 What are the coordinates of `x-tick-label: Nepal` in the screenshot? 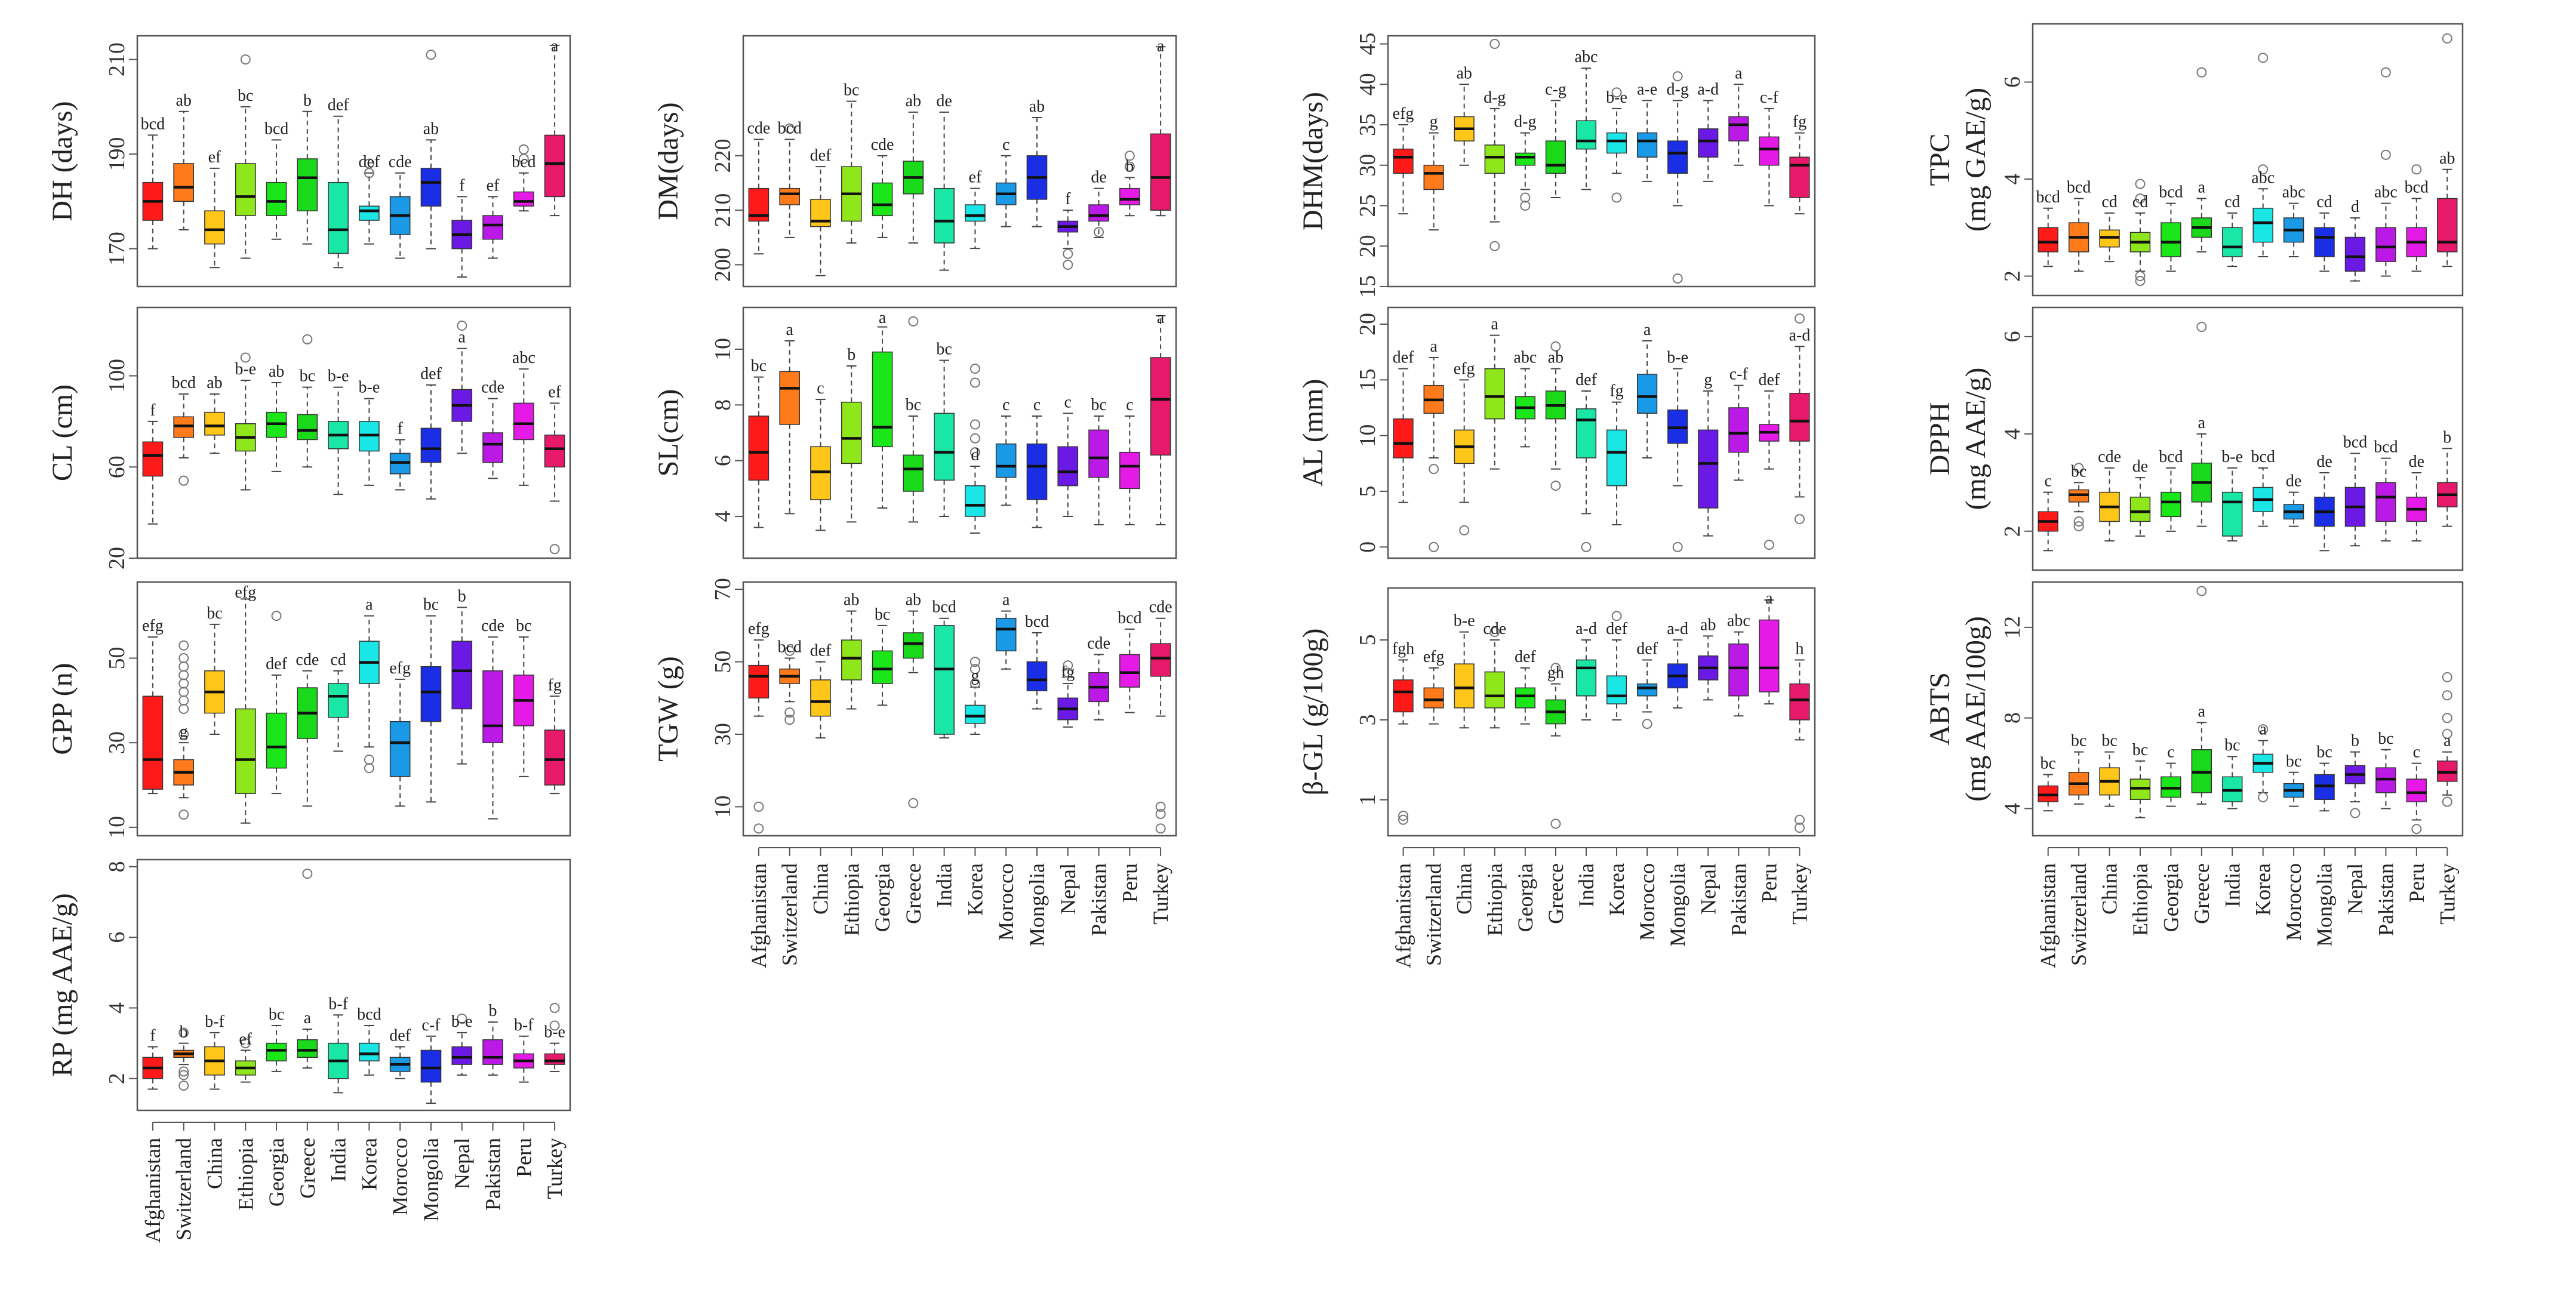 It's located at (462, 1163).